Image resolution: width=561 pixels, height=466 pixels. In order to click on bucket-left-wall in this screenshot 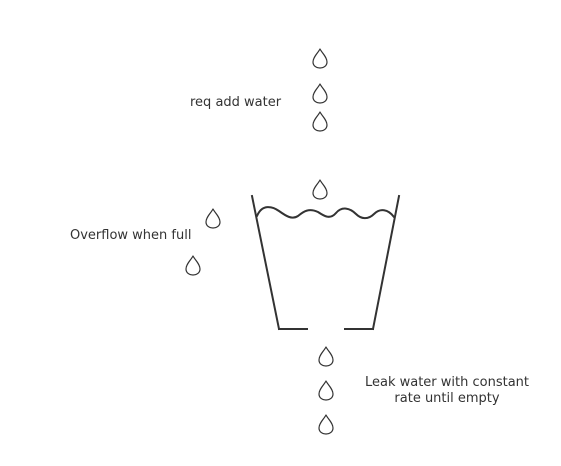, I will do `click(265, 262)`.